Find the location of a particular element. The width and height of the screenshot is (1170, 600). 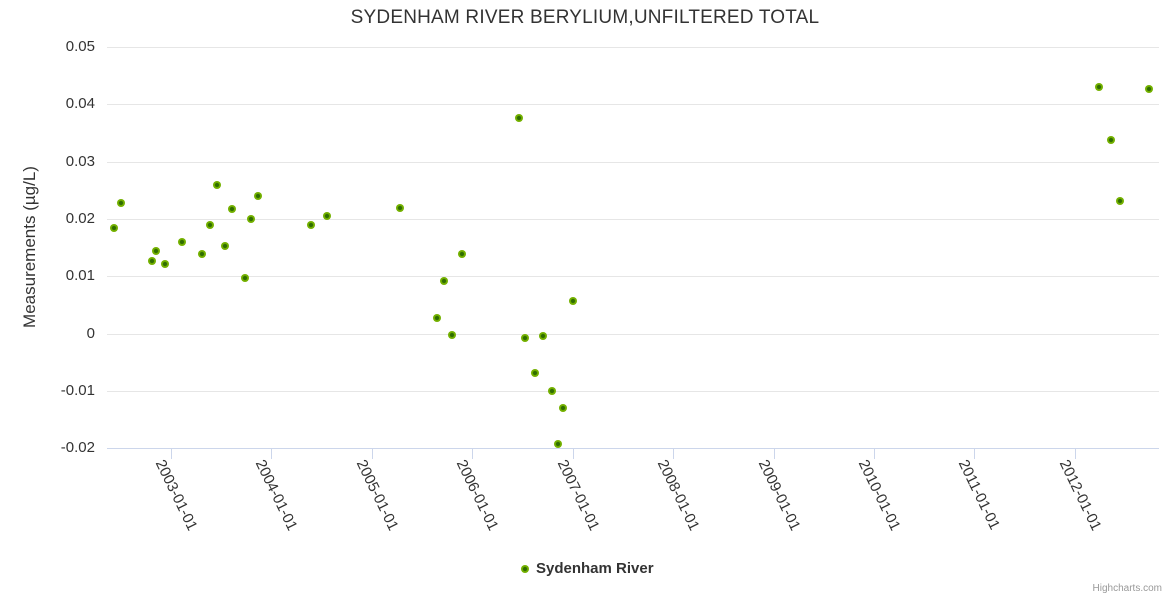

chart-title: SYDENHAM RIVER BERYLIUM,UNFILTERED TOTAL is located at coordinates (585, 17).